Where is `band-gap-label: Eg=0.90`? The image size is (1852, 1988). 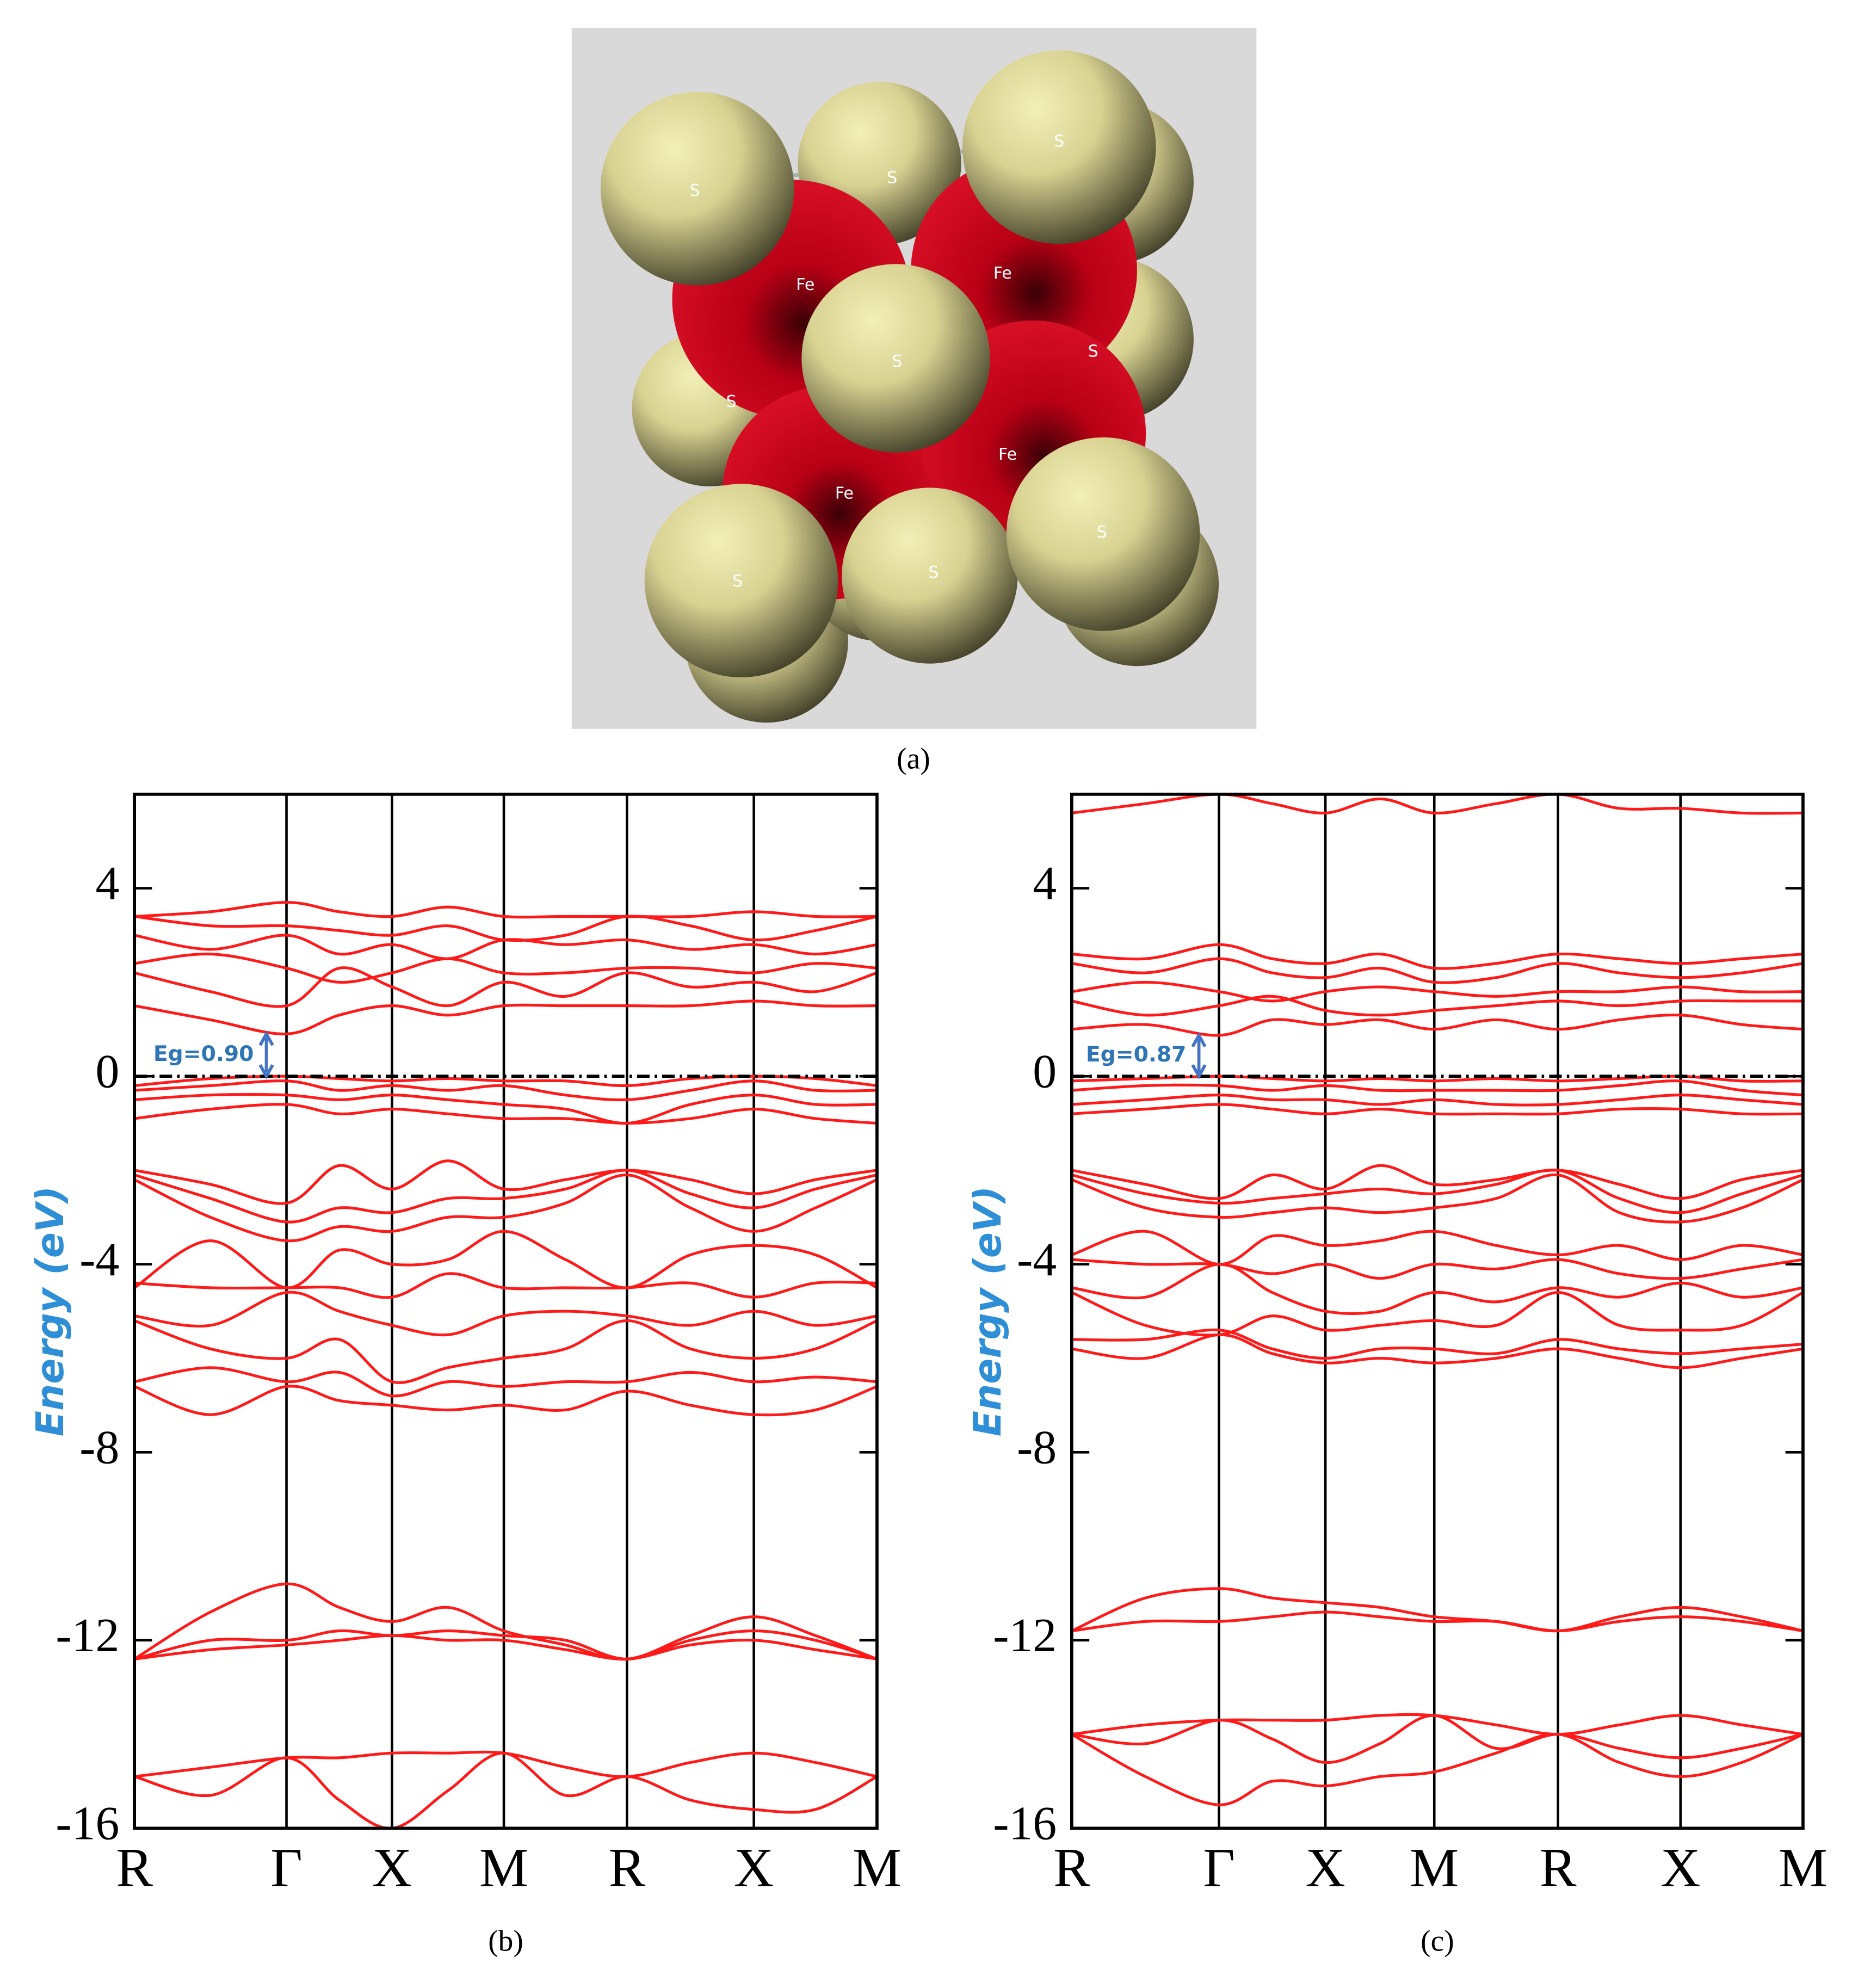
band-gap-label: Eg=0.90 is located at coordinates (204, 1054).